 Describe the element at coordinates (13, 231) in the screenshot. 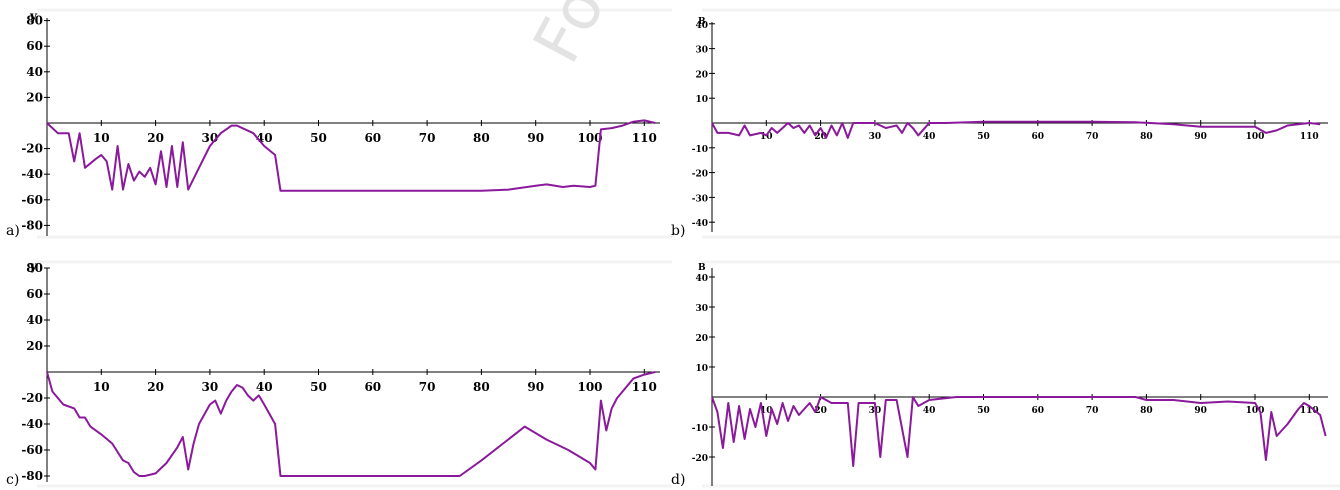

I see `panel-label: a)` at that location.